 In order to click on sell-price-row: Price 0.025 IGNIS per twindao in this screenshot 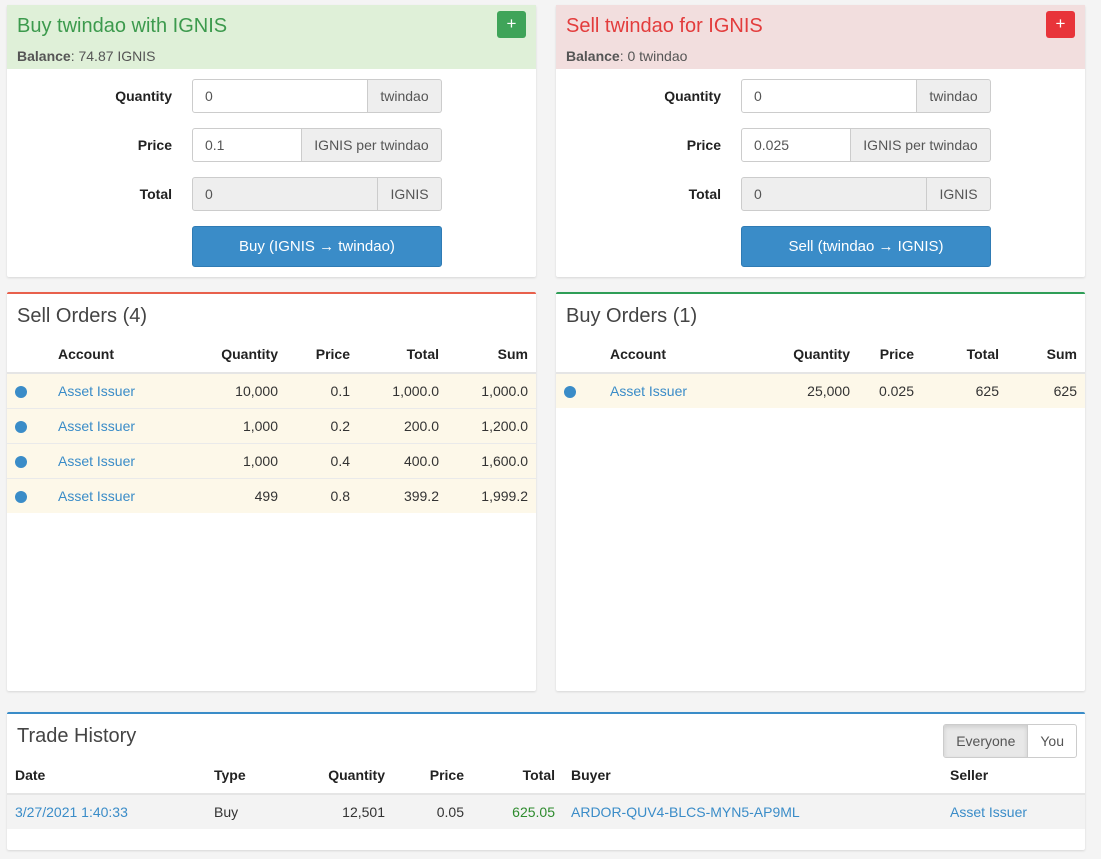, I will do `click(820, 145)`.